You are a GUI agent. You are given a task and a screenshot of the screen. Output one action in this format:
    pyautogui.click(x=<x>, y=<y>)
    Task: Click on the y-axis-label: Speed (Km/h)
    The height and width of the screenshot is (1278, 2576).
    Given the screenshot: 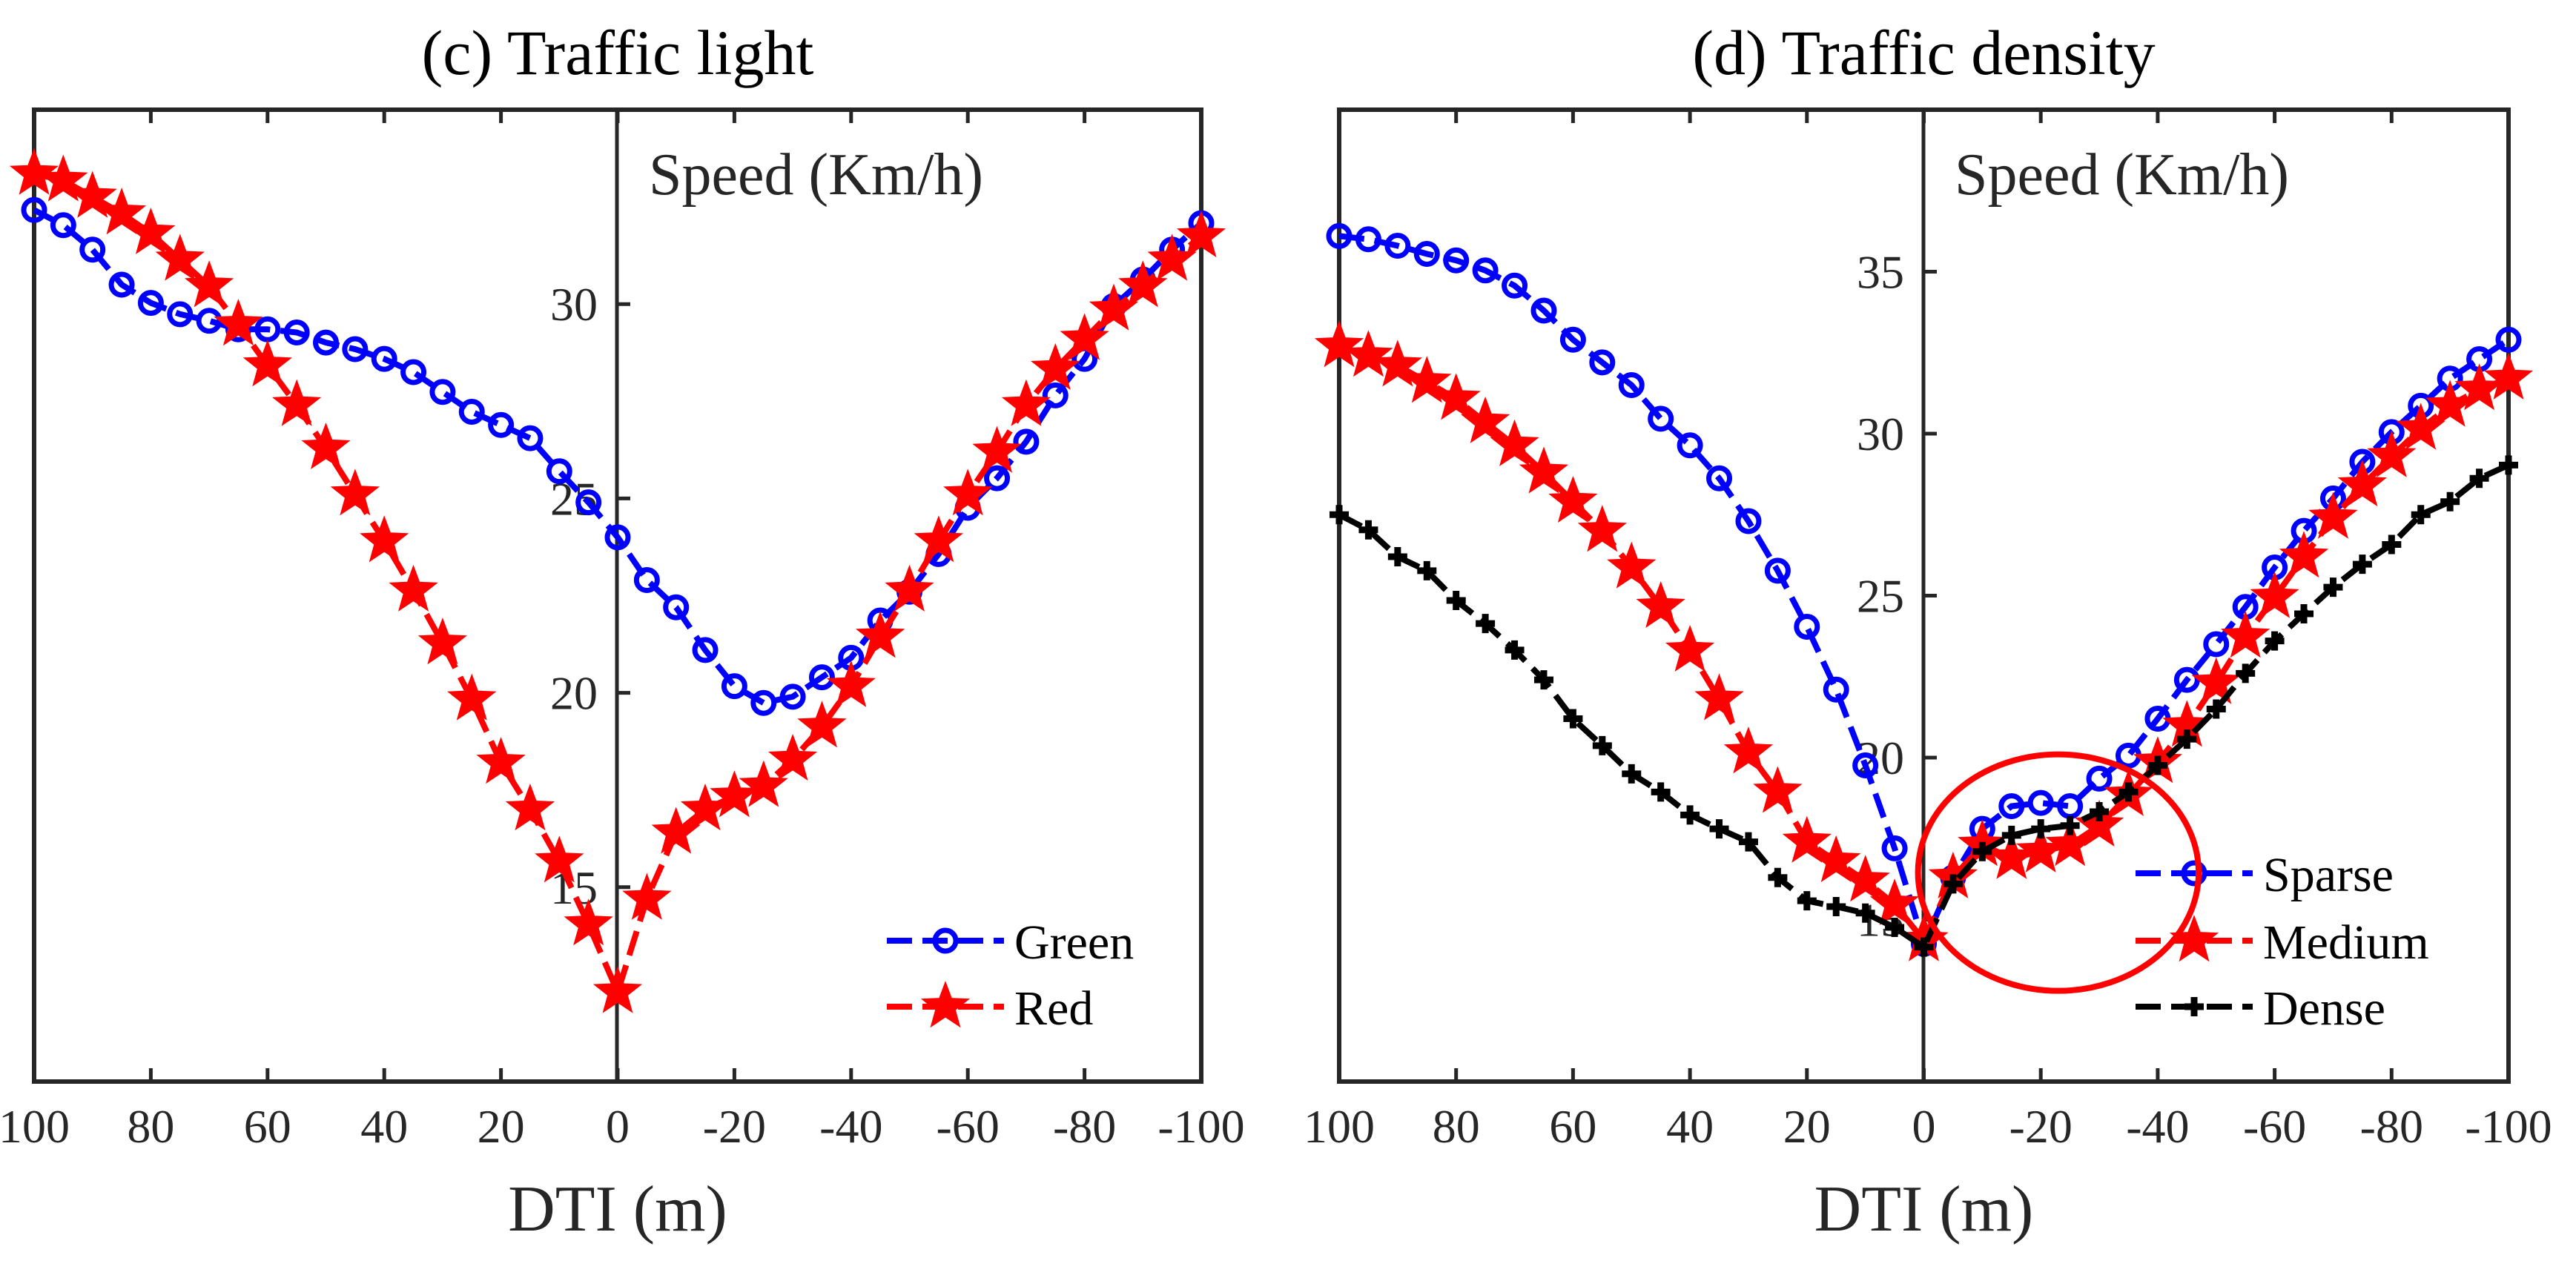 What is the action you would take?
    pyautogui.click(x=2122, y=175)
    